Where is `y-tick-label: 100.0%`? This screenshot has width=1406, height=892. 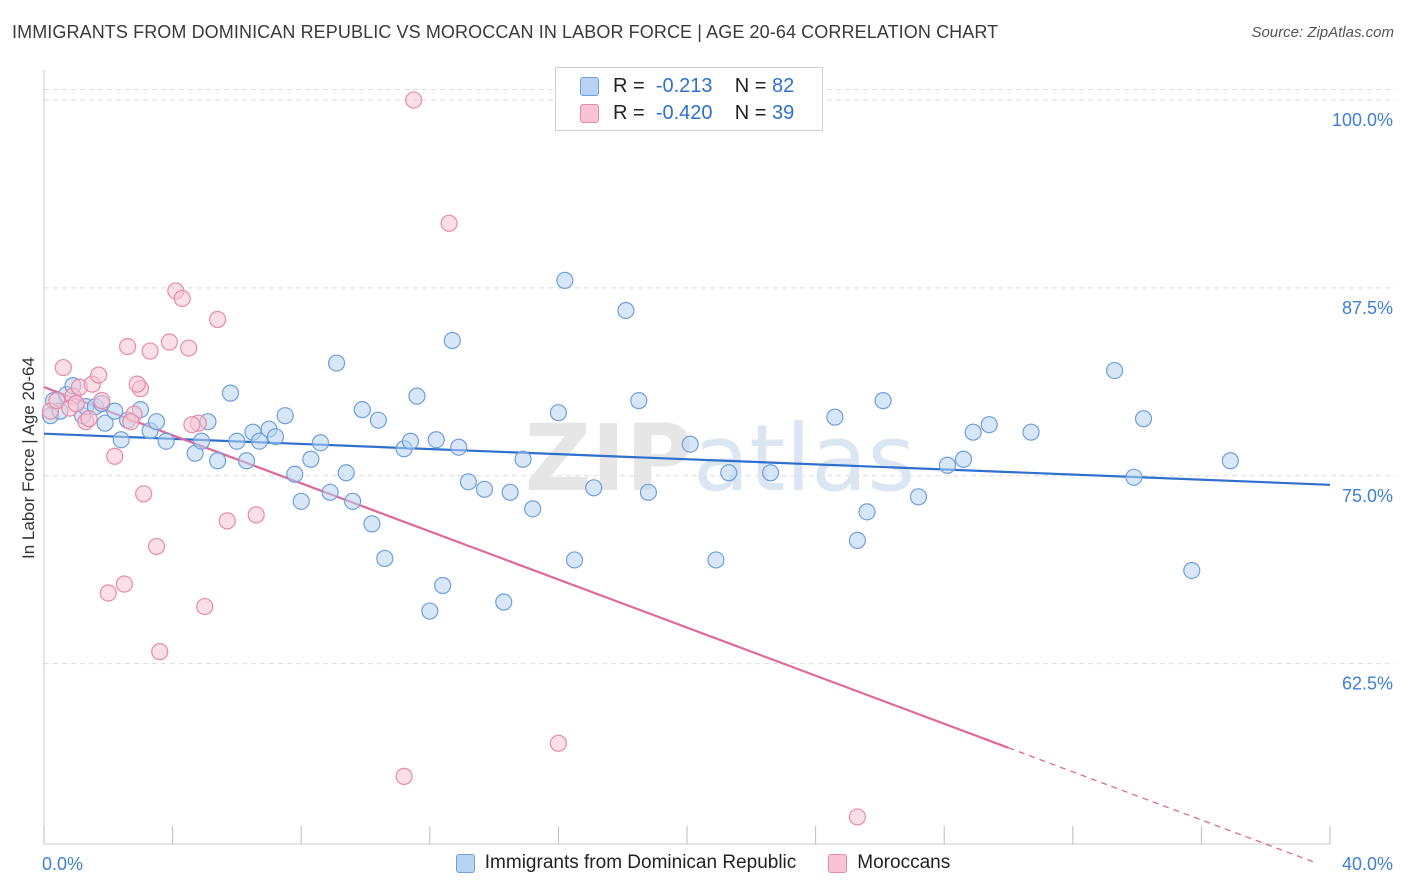 y-tick-label: 100.0% is located at coordinates (1362, 120).